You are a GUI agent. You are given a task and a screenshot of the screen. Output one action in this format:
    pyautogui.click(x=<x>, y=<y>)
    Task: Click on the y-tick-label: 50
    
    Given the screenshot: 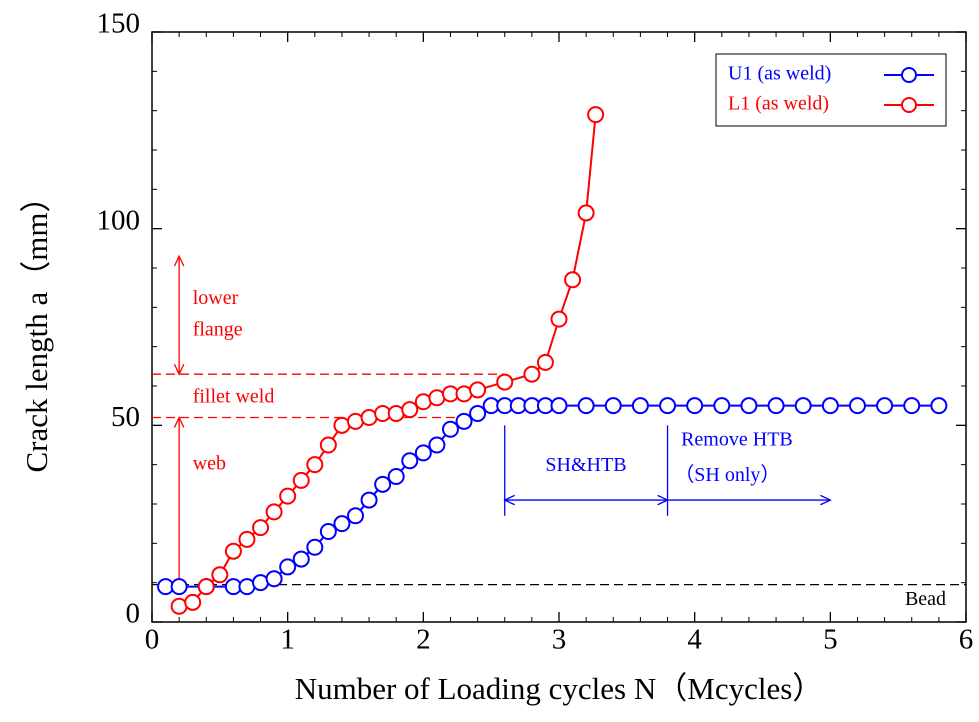 What is the action you would take?
    pyautogui.click(x=125, y=417)
    